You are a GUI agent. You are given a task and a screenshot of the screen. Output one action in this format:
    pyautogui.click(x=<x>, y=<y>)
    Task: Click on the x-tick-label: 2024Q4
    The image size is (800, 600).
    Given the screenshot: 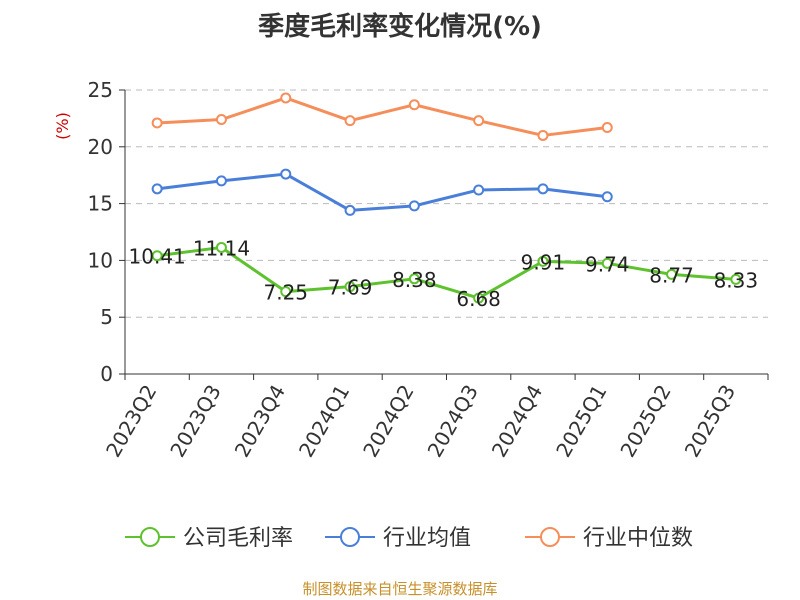 What is the action you would take?
    pyautogui.click(x=517, y=421)
    